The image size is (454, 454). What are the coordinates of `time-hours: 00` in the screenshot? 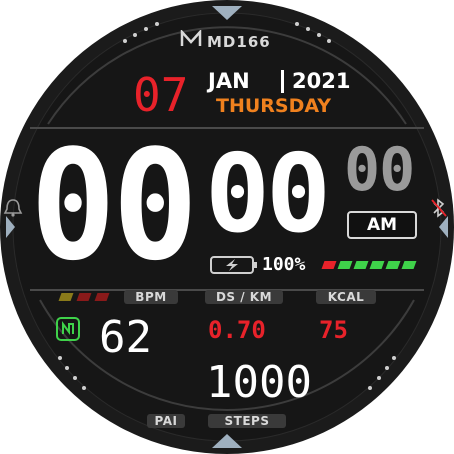 It's located at (114, 205).